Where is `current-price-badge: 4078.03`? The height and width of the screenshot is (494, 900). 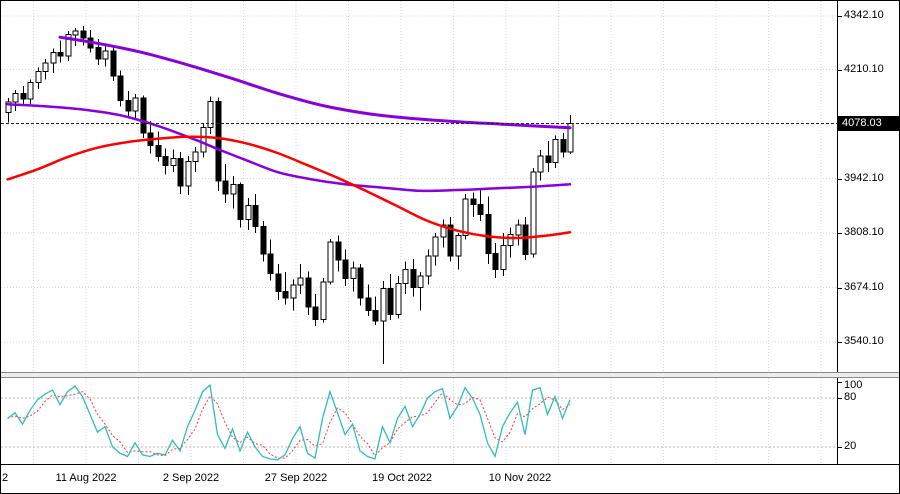
current-price-badge: 4078.03 is located at coordinates (868, 123).